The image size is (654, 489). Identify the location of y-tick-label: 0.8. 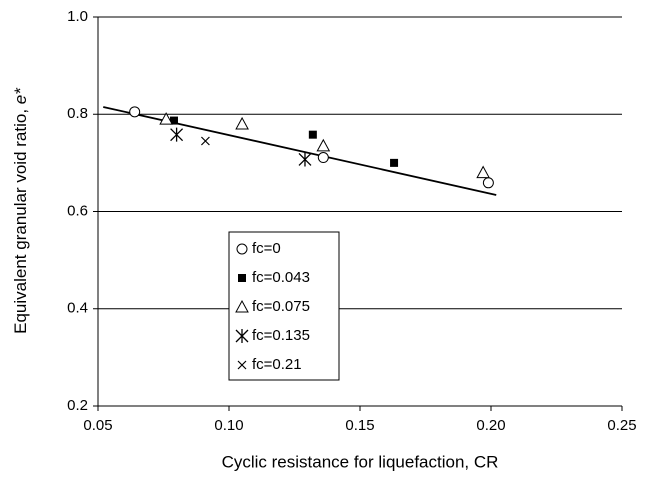
(77, 113).